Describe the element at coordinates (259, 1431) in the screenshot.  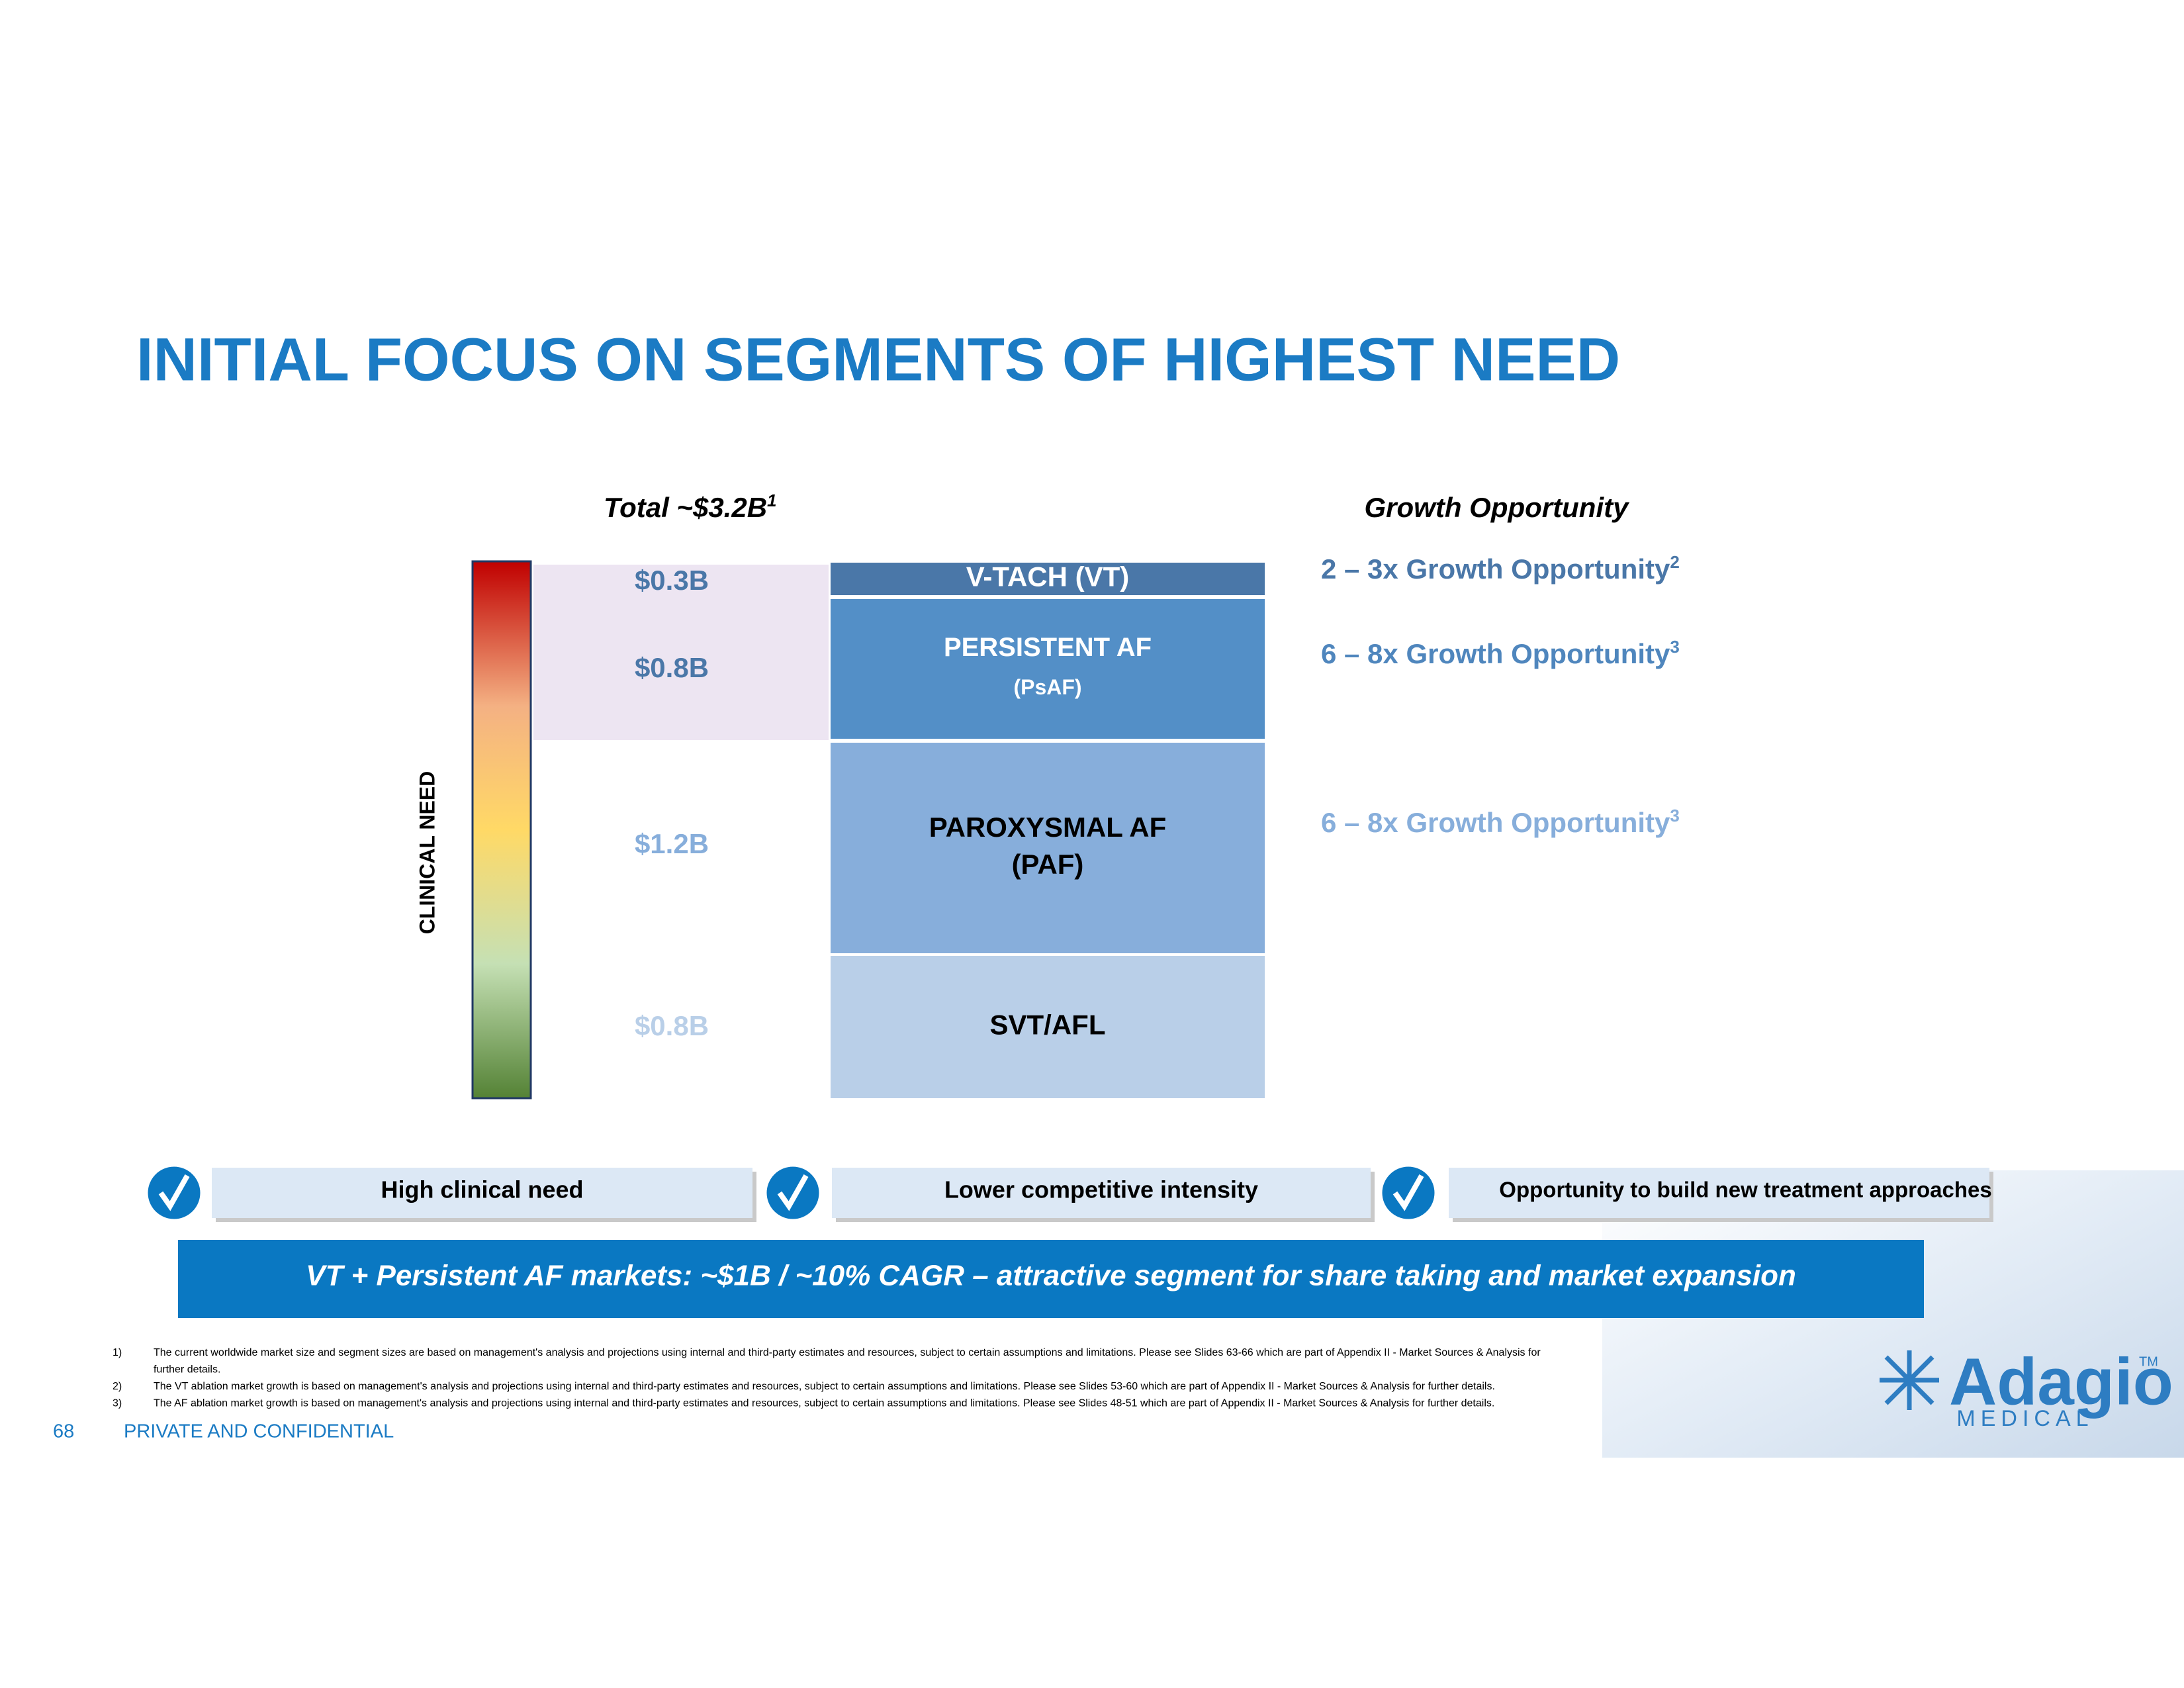
I see `footer-label: PRIVATE AND CONFIDENTIAL` at that location.